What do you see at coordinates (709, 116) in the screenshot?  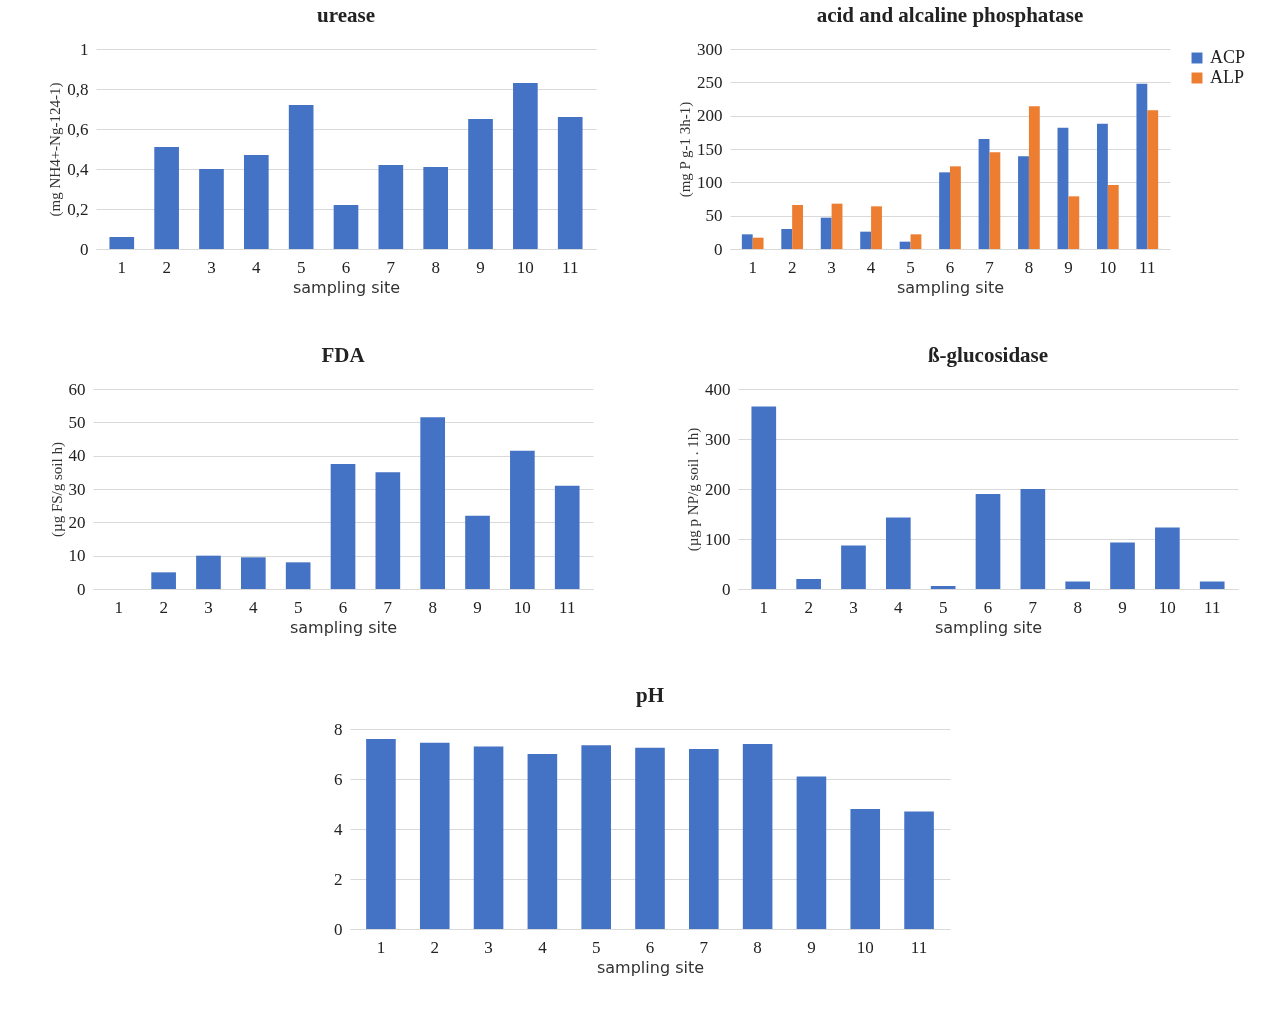 I see `y-tick-label: 200` at bounding box center [709, 116].